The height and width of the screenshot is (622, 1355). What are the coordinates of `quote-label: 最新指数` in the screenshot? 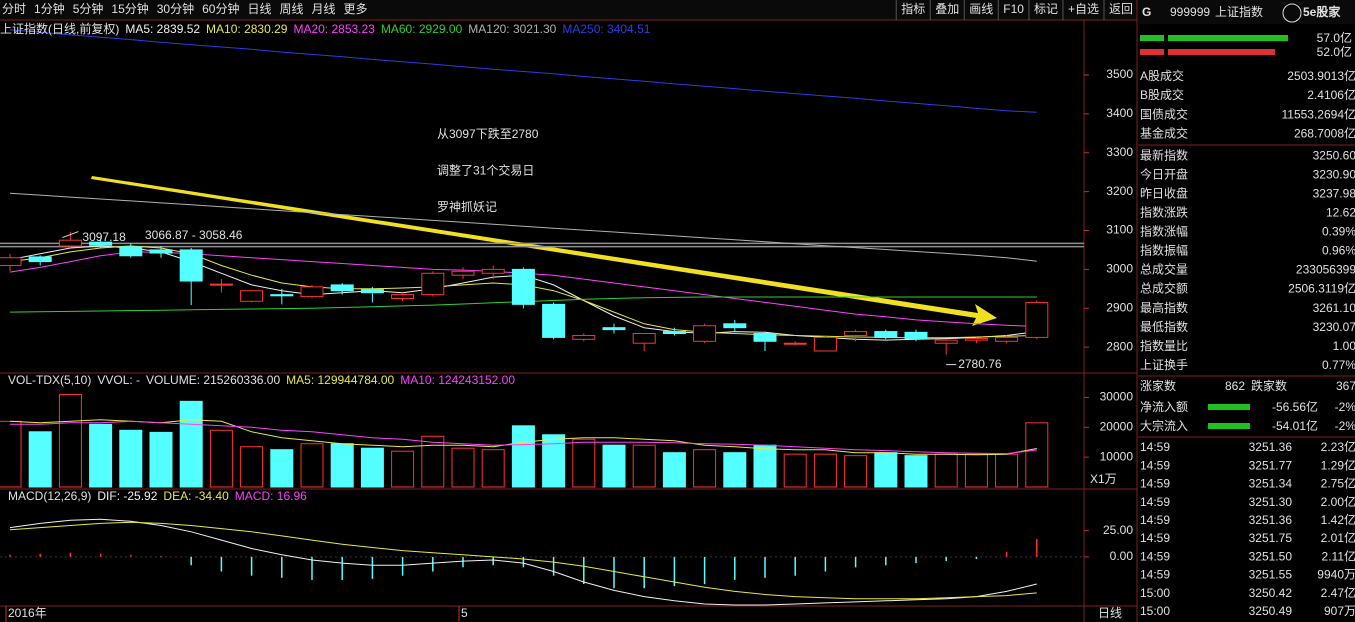 It's located at (1164, 154).